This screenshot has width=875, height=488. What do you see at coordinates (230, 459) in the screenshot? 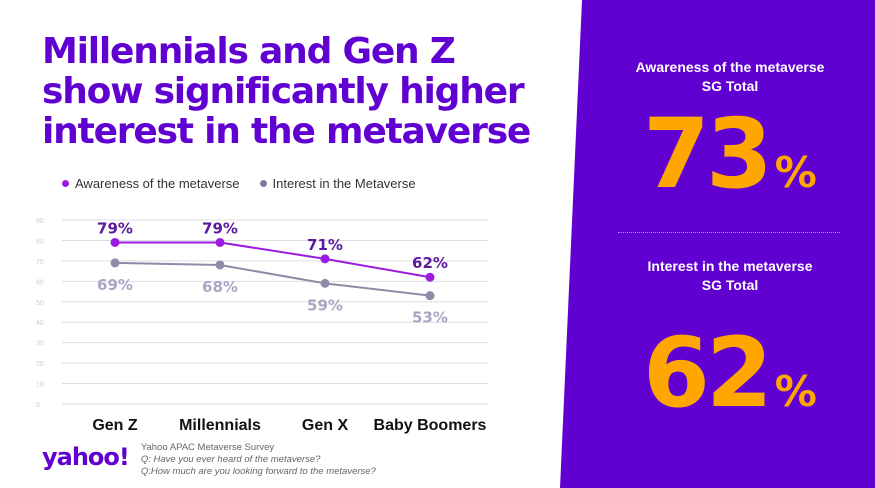
I see `footer-question-1: Q: Have you ever heard of the metaverse?` at bounding box center [230, 459].